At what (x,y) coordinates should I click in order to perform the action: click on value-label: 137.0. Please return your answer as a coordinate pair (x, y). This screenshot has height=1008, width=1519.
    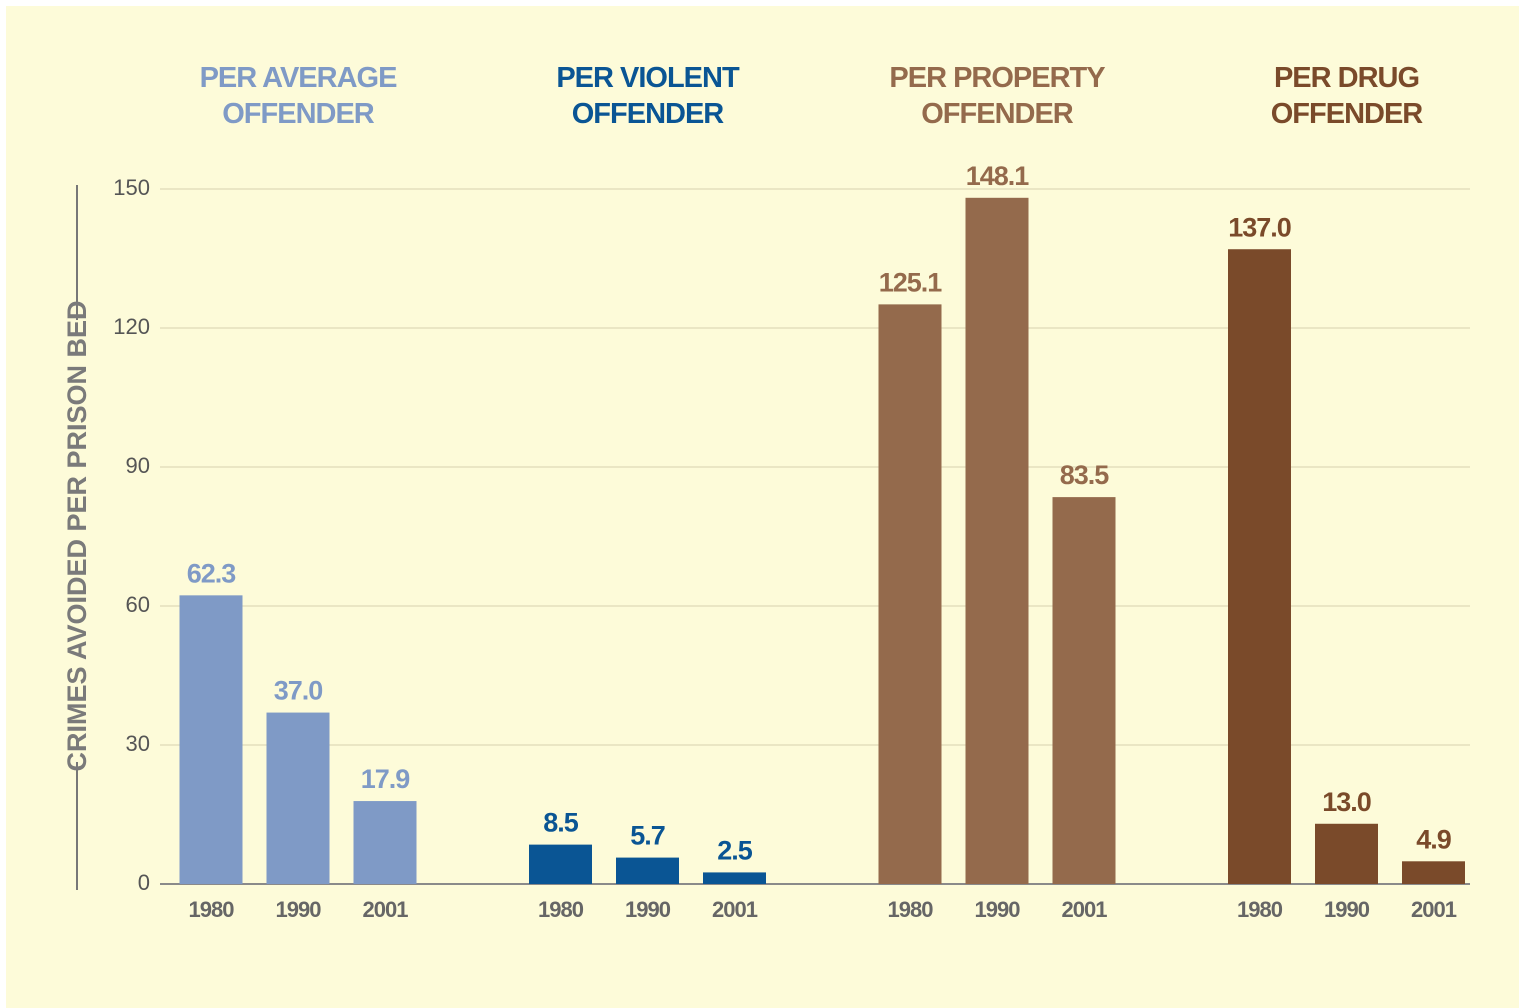
    Looking at the image, I should click on (1259, 227).